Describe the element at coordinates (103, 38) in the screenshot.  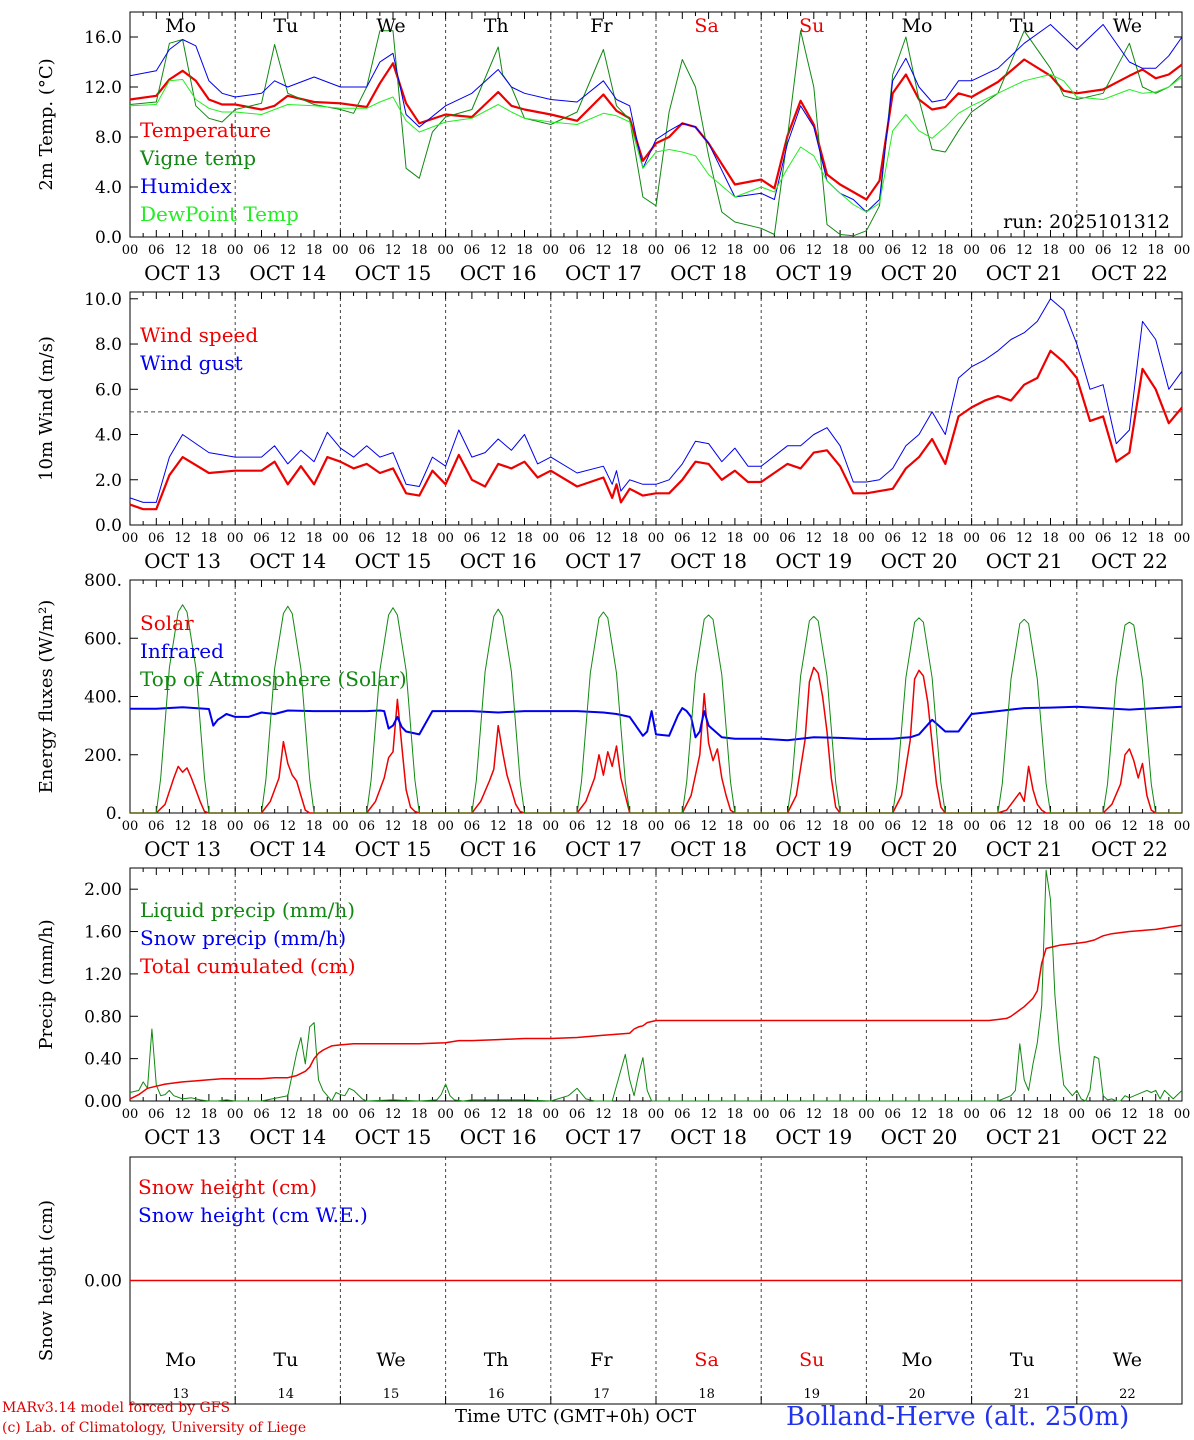
I see `y-tick-label: 16.0` at that location.